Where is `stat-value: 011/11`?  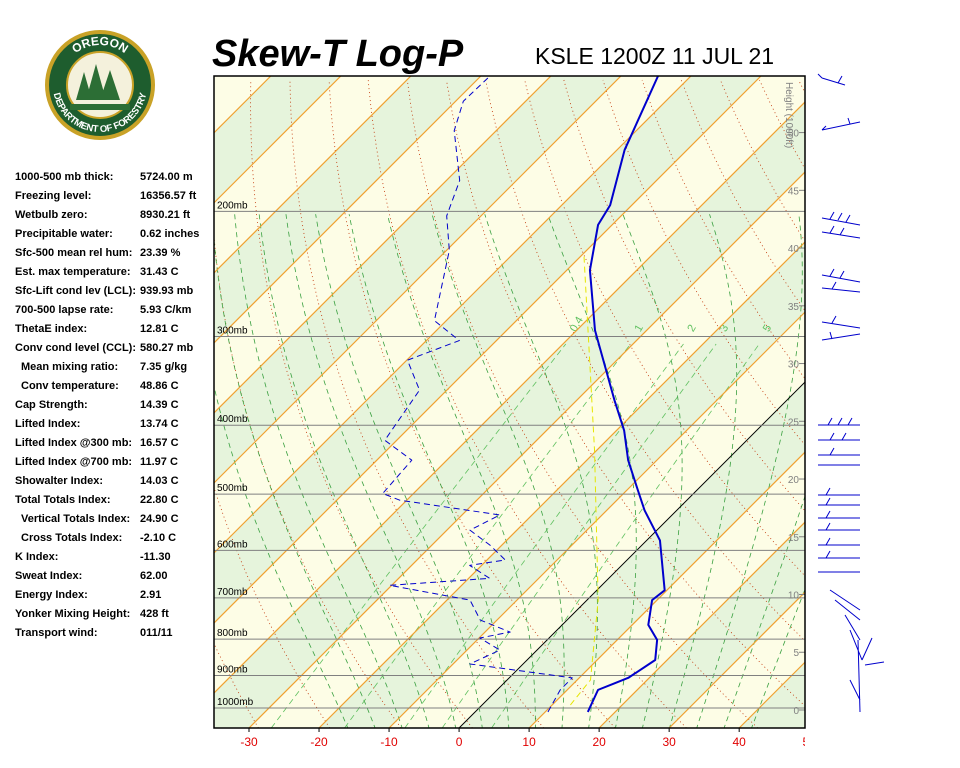
stat-value: 011/11 is located at coordinates (156, 633).